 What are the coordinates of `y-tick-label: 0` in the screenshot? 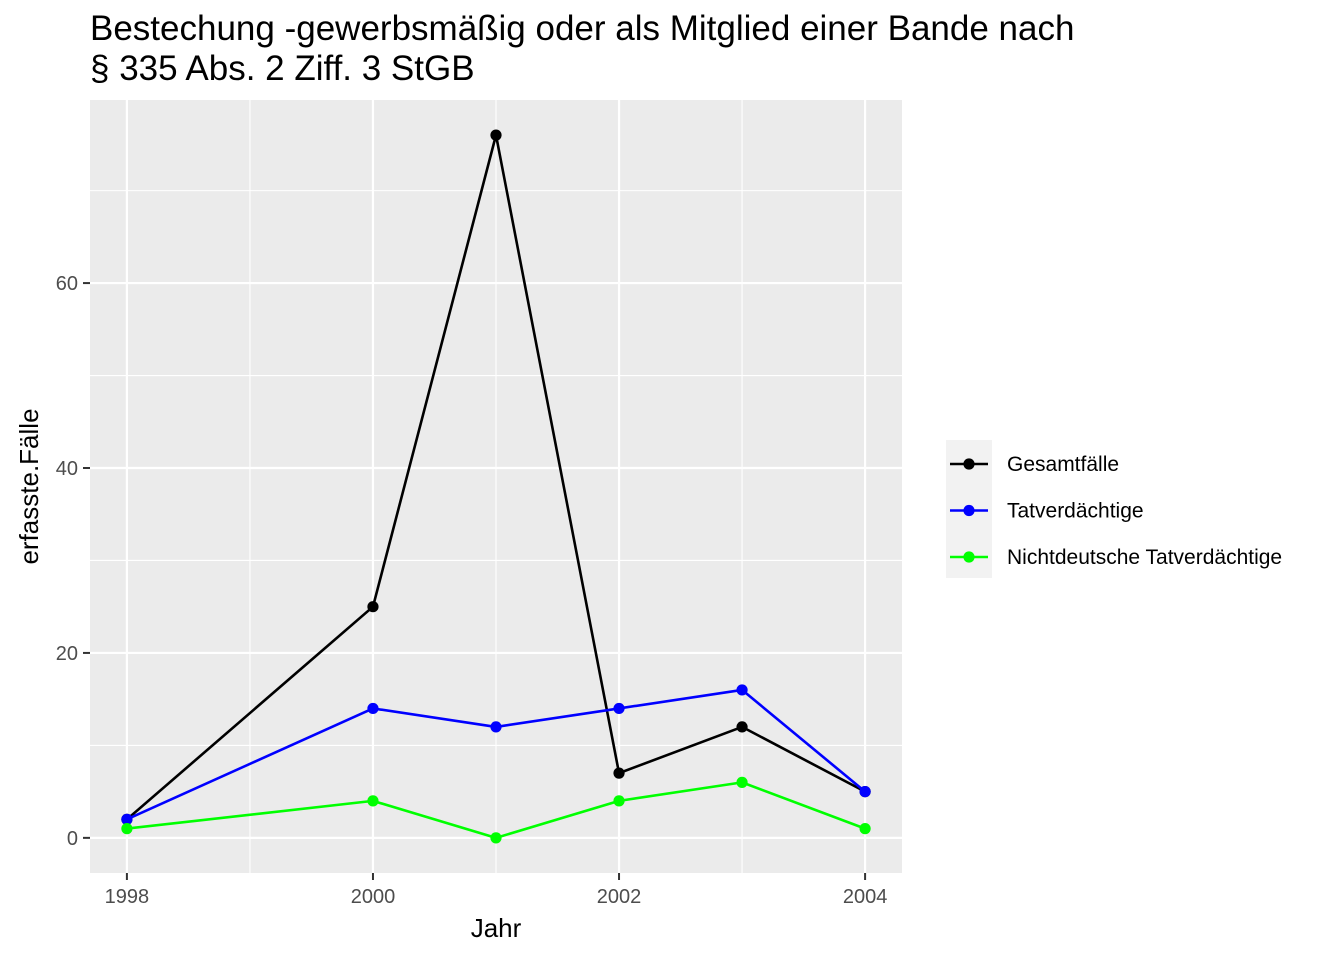 It's located at (72, 839).